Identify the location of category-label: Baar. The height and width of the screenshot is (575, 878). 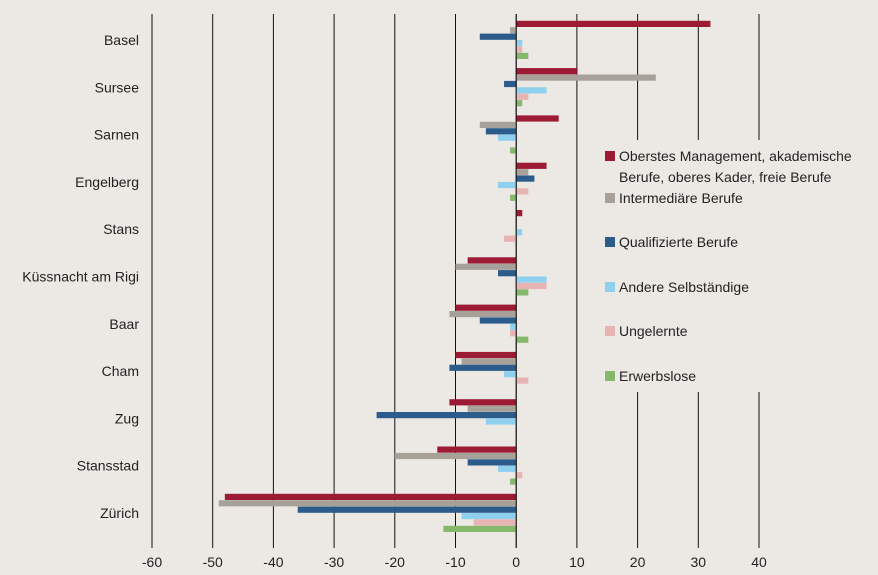
(124, 324).